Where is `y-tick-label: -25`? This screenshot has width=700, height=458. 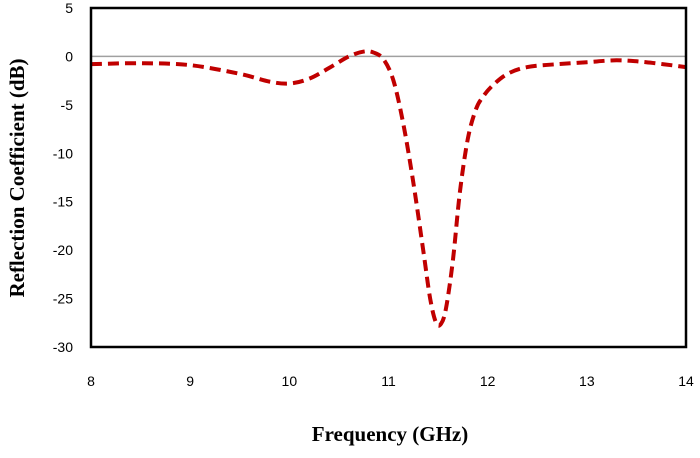
y-tick-label: -25 is located at coordinates (63, 299).